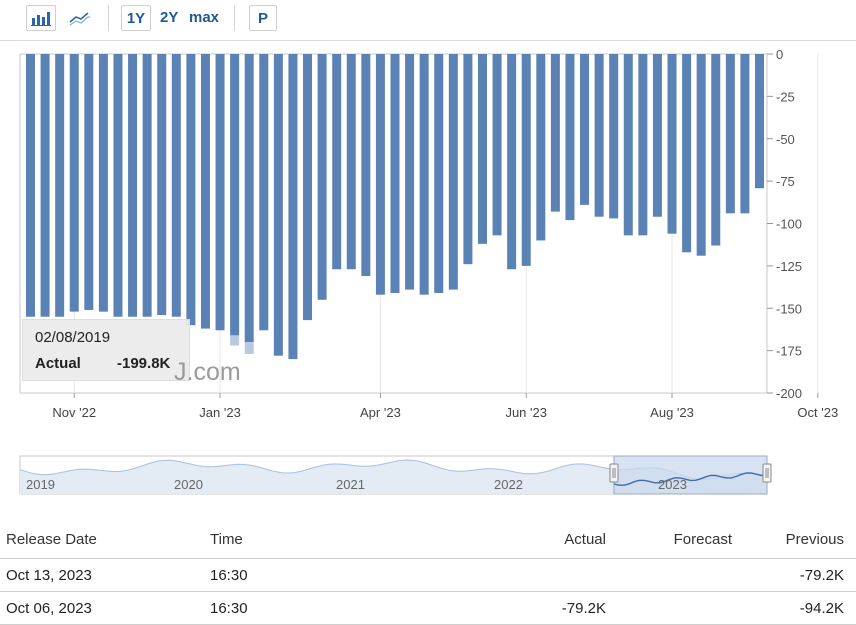 The height and width of the screenshot is (625, 856). What do you see at coordinates (188, 484) in the screenshot?
I see `navigator-year-label: 2020` at bounding box center [188, 484].